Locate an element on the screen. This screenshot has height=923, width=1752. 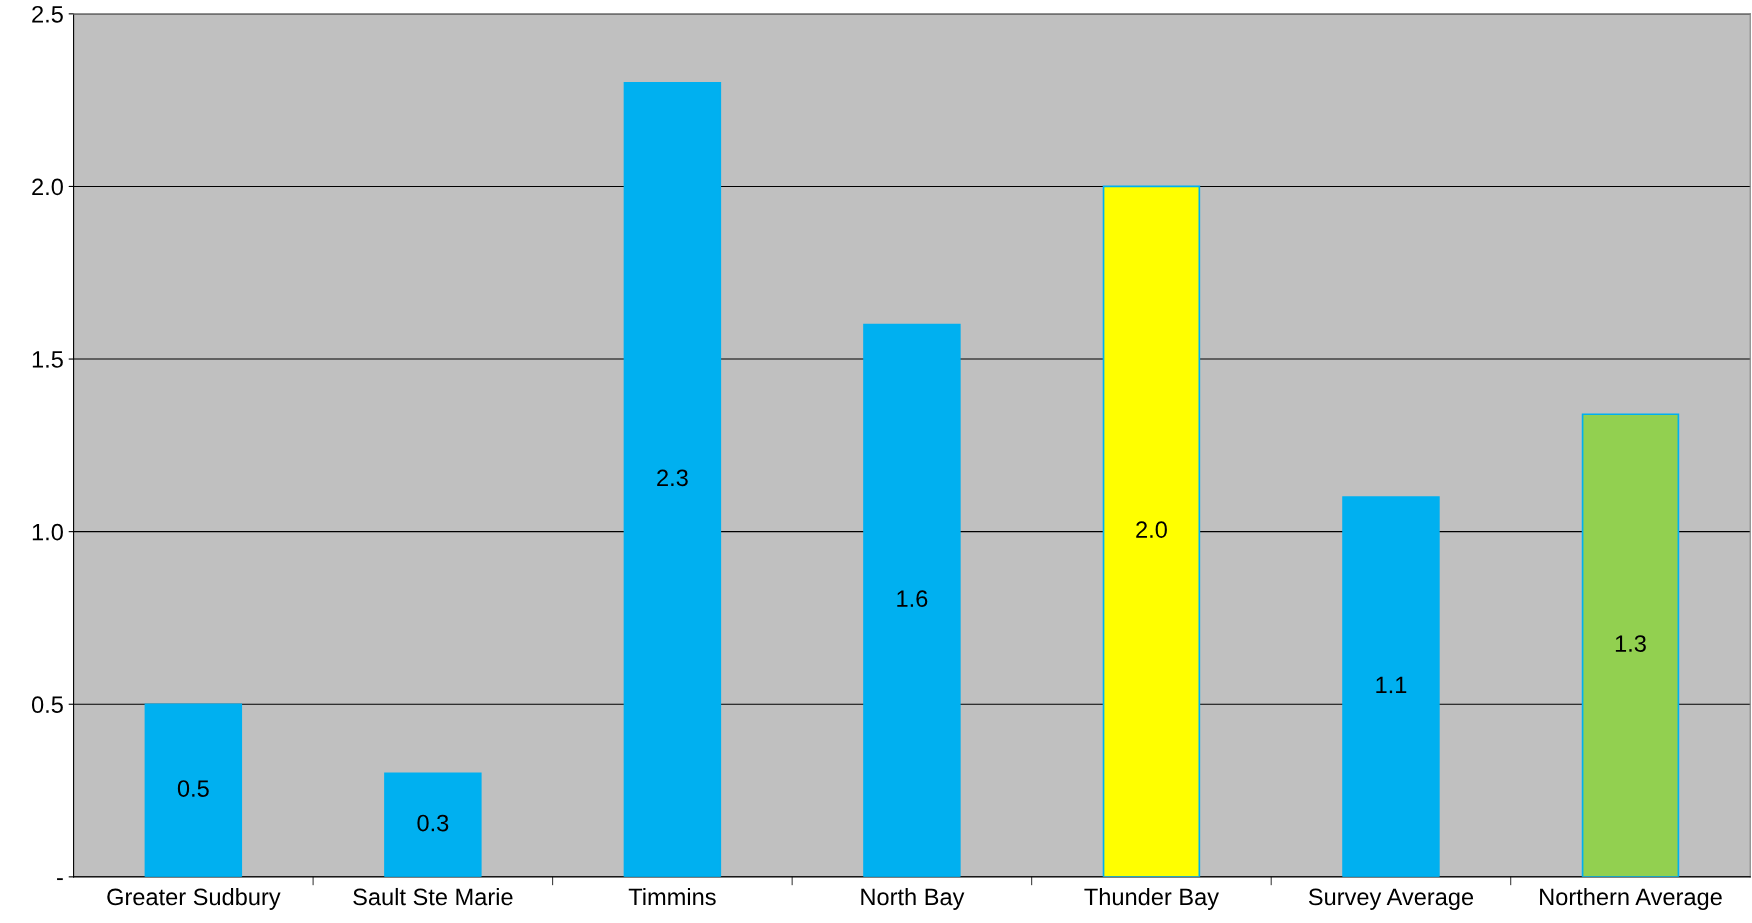
x-tick-label: Northern Average is located at coordinates (1631, 898).